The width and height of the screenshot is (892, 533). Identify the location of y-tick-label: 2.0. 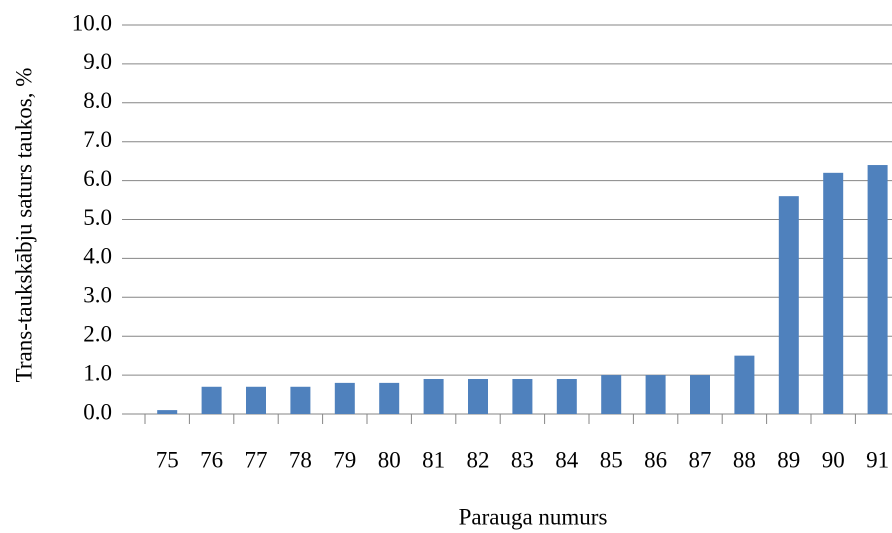
(97, 333).